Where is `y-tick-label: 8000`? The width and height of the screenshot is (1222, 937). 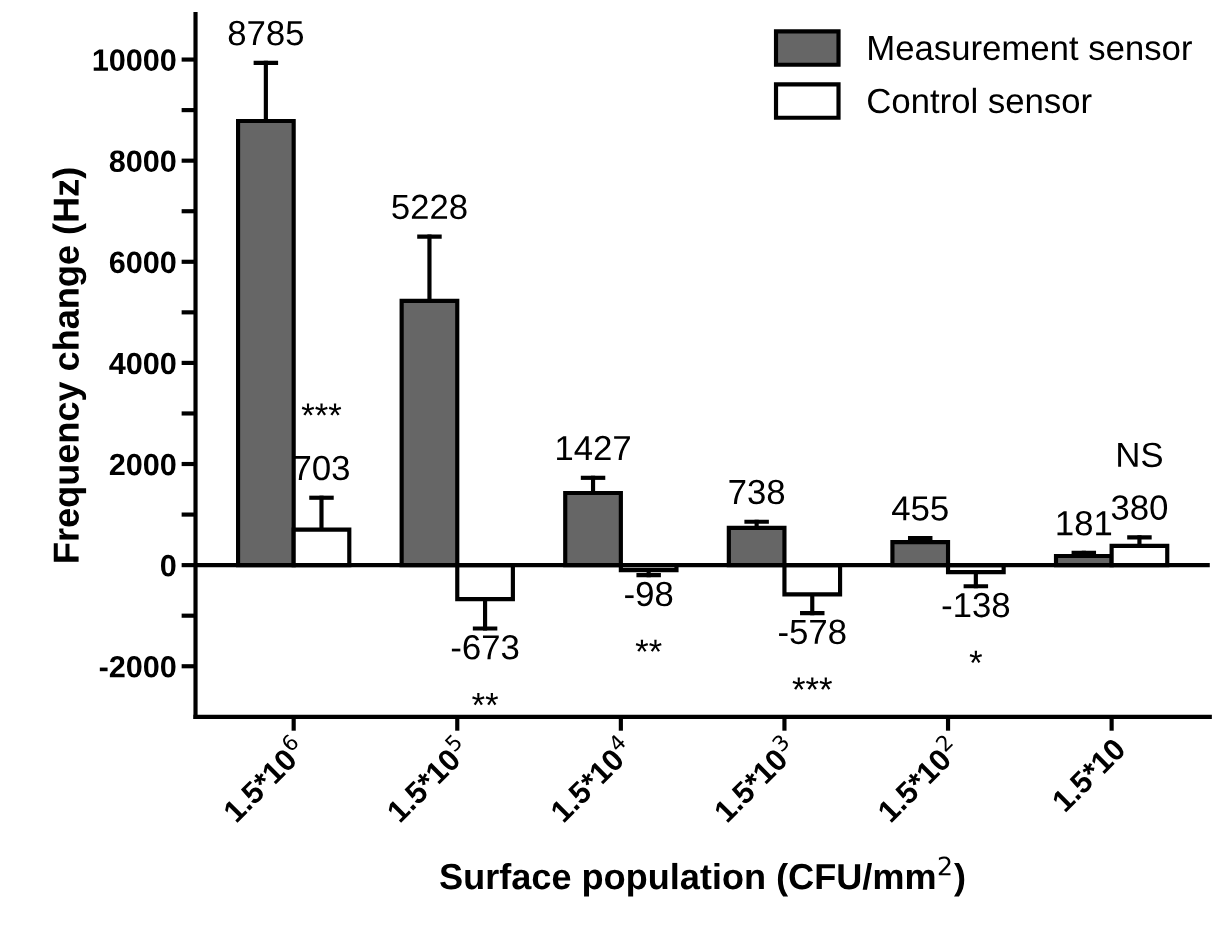
y-tick-label: 8000 is located at coordinates (142, 161).